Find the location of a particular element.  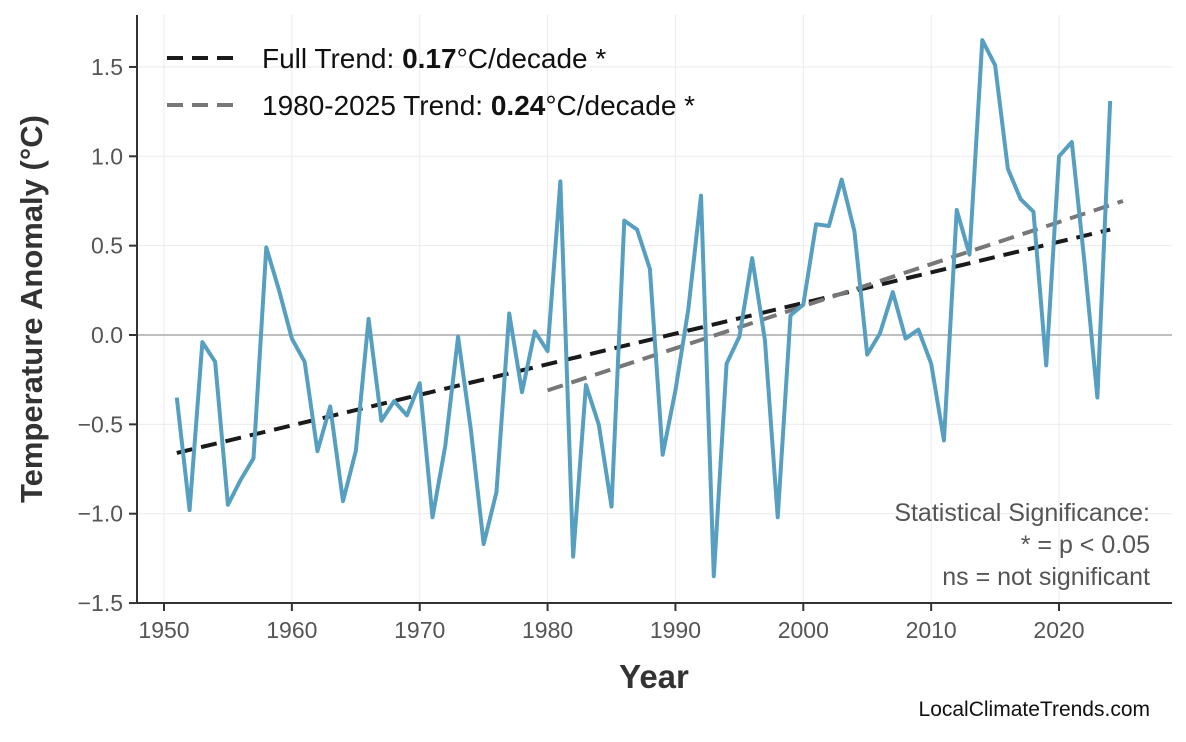

y-tick-label: −1.5 is located at coordinates (100, 603).